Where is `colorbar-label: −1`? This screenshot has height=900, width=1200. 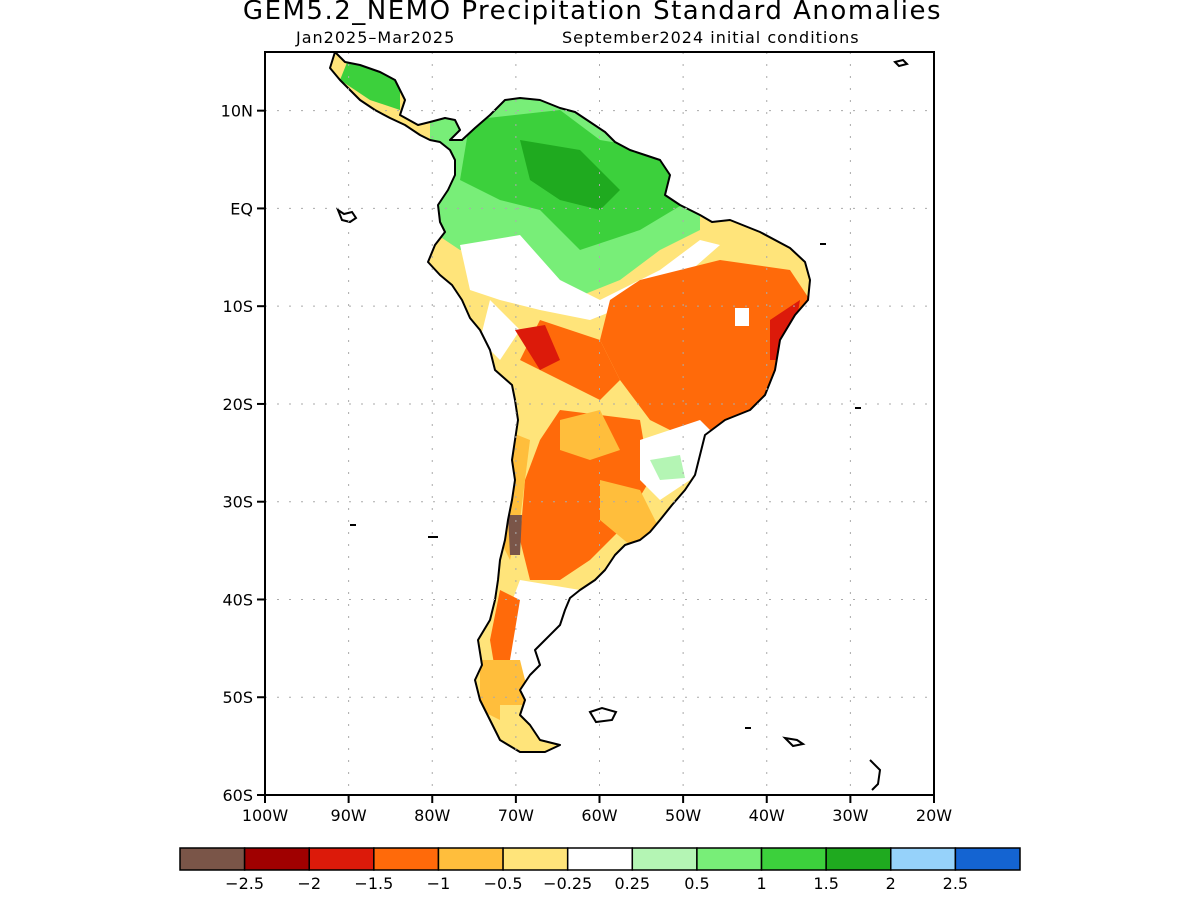 colorbar-label: −1 is located at coordinates (439, 883).